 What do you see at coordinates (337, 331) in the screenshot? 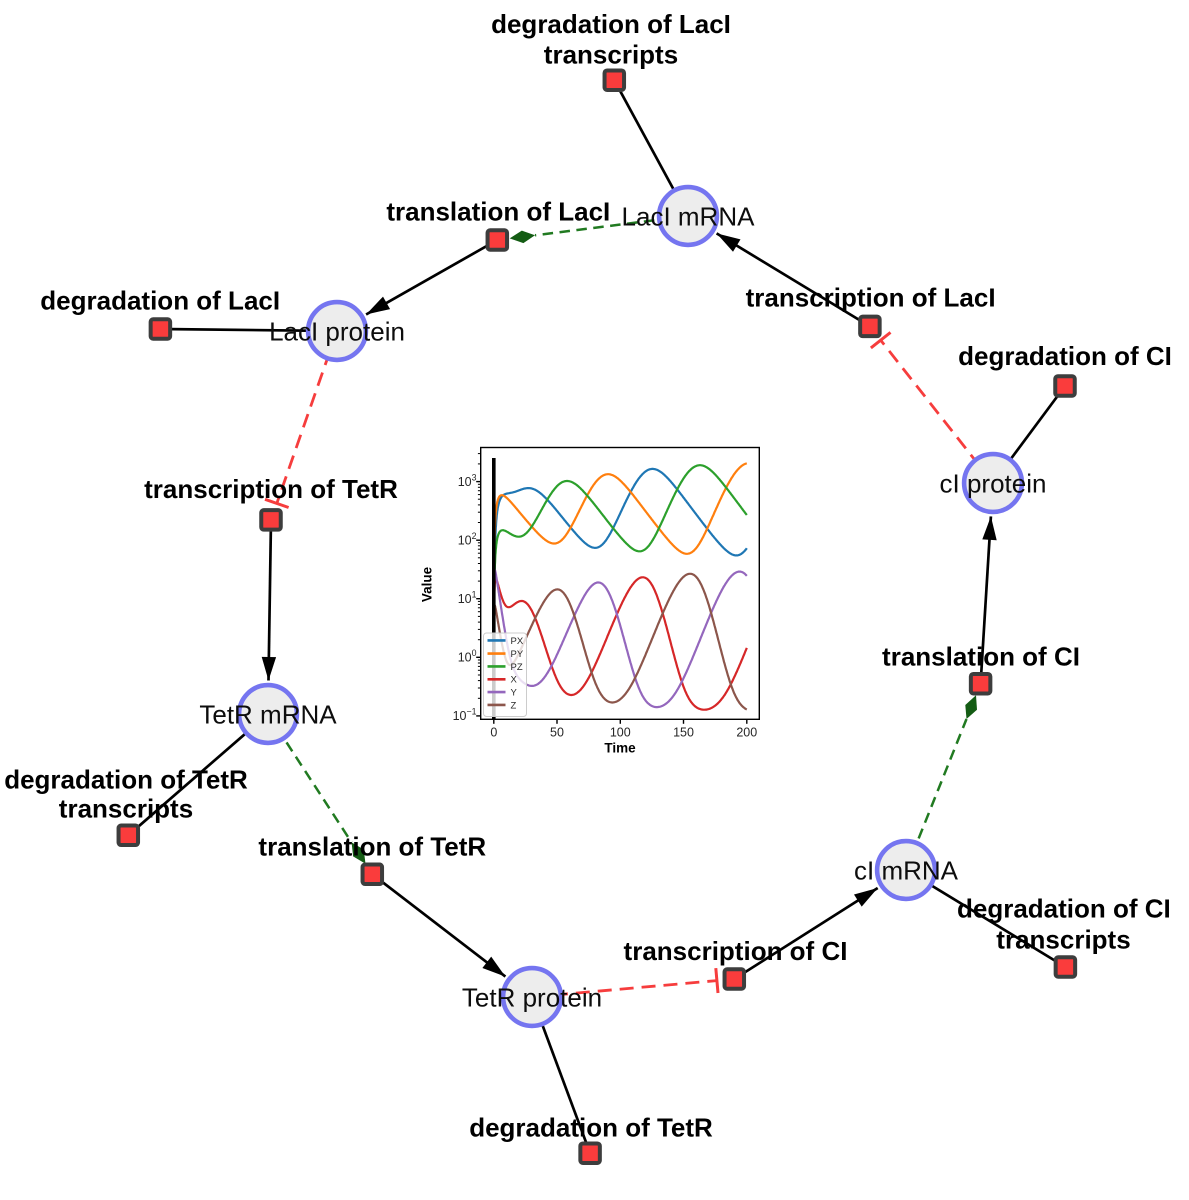
I see `svg-text: LacI protein` at bounding box center [337, 331].